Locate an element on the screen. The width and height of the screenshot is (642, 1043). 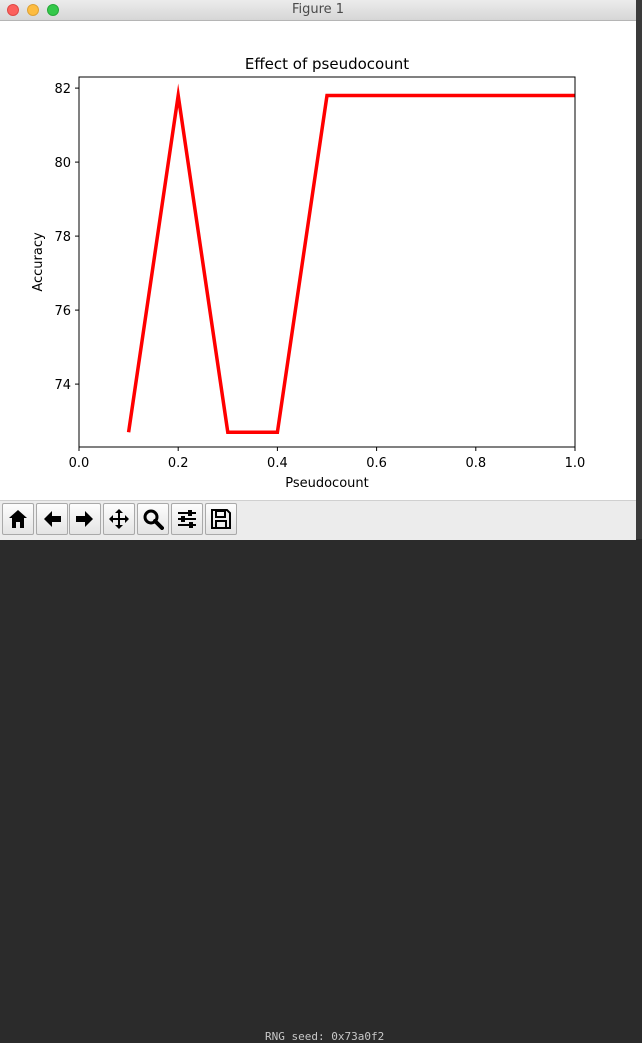
background-terminal-text: RNG seed: 0x73a0f2 is located at coordinates (325, 1036).